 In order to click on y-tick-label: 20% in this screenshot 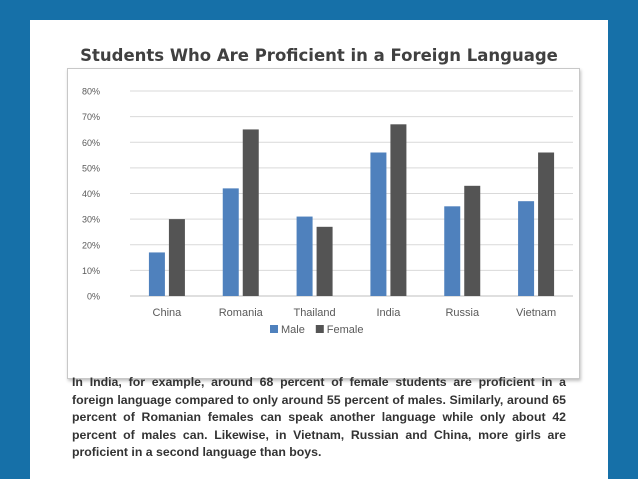, I will do `click(91, 245)`.